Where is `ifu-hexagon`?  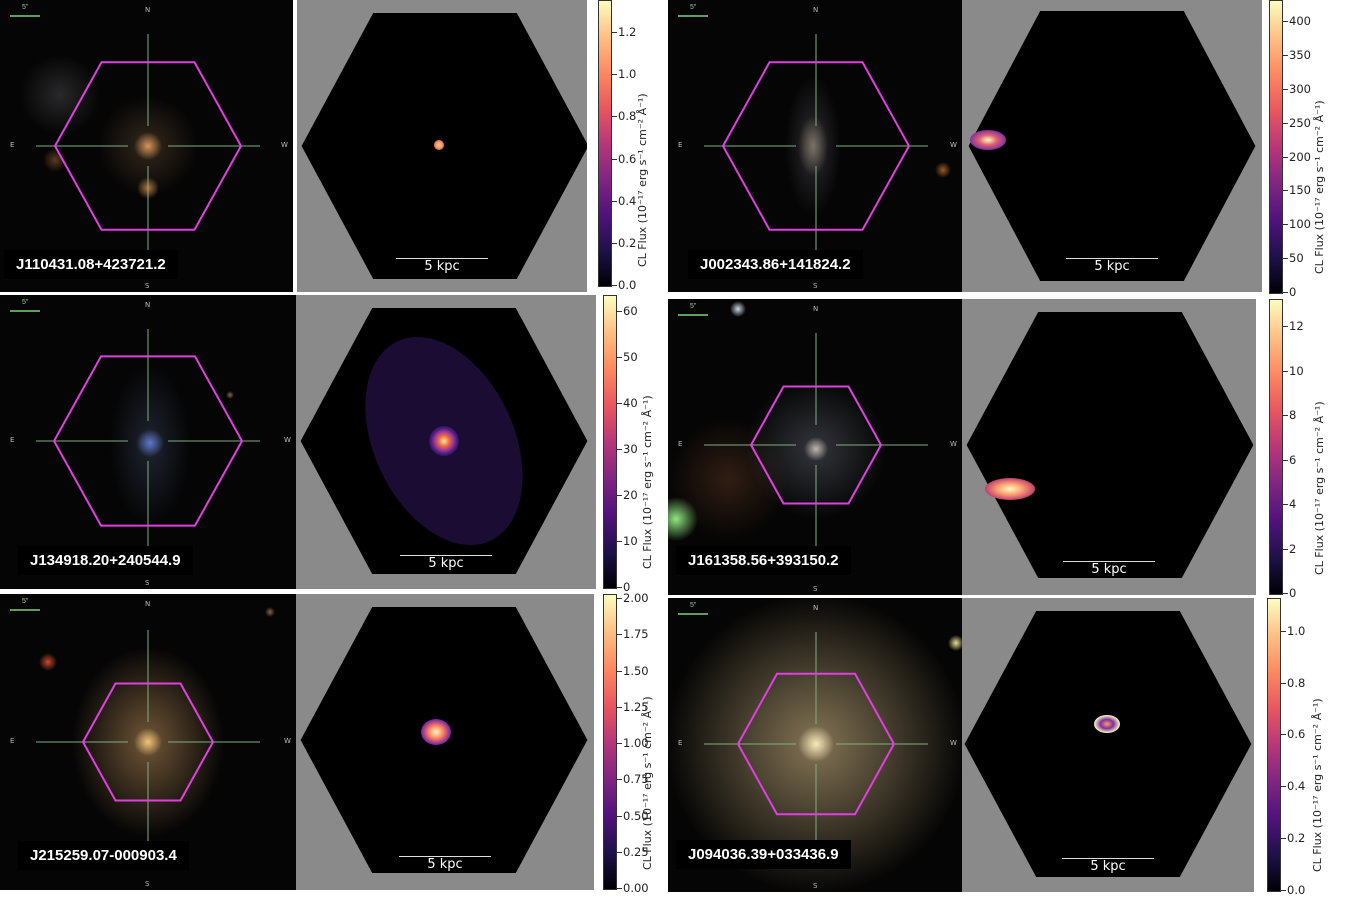 ifu-hexagon is located at coordinates (148, 441).